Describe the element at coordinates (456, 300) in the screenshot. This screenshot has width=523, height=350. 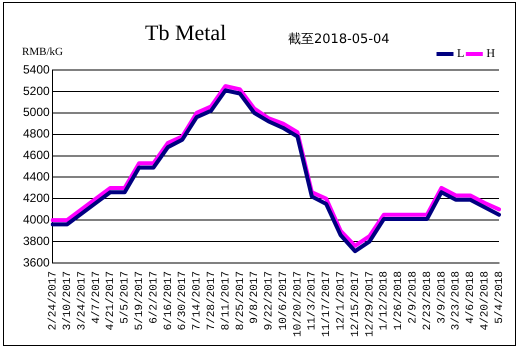
I see `x-tick-label: 3/23/2018` at that location.